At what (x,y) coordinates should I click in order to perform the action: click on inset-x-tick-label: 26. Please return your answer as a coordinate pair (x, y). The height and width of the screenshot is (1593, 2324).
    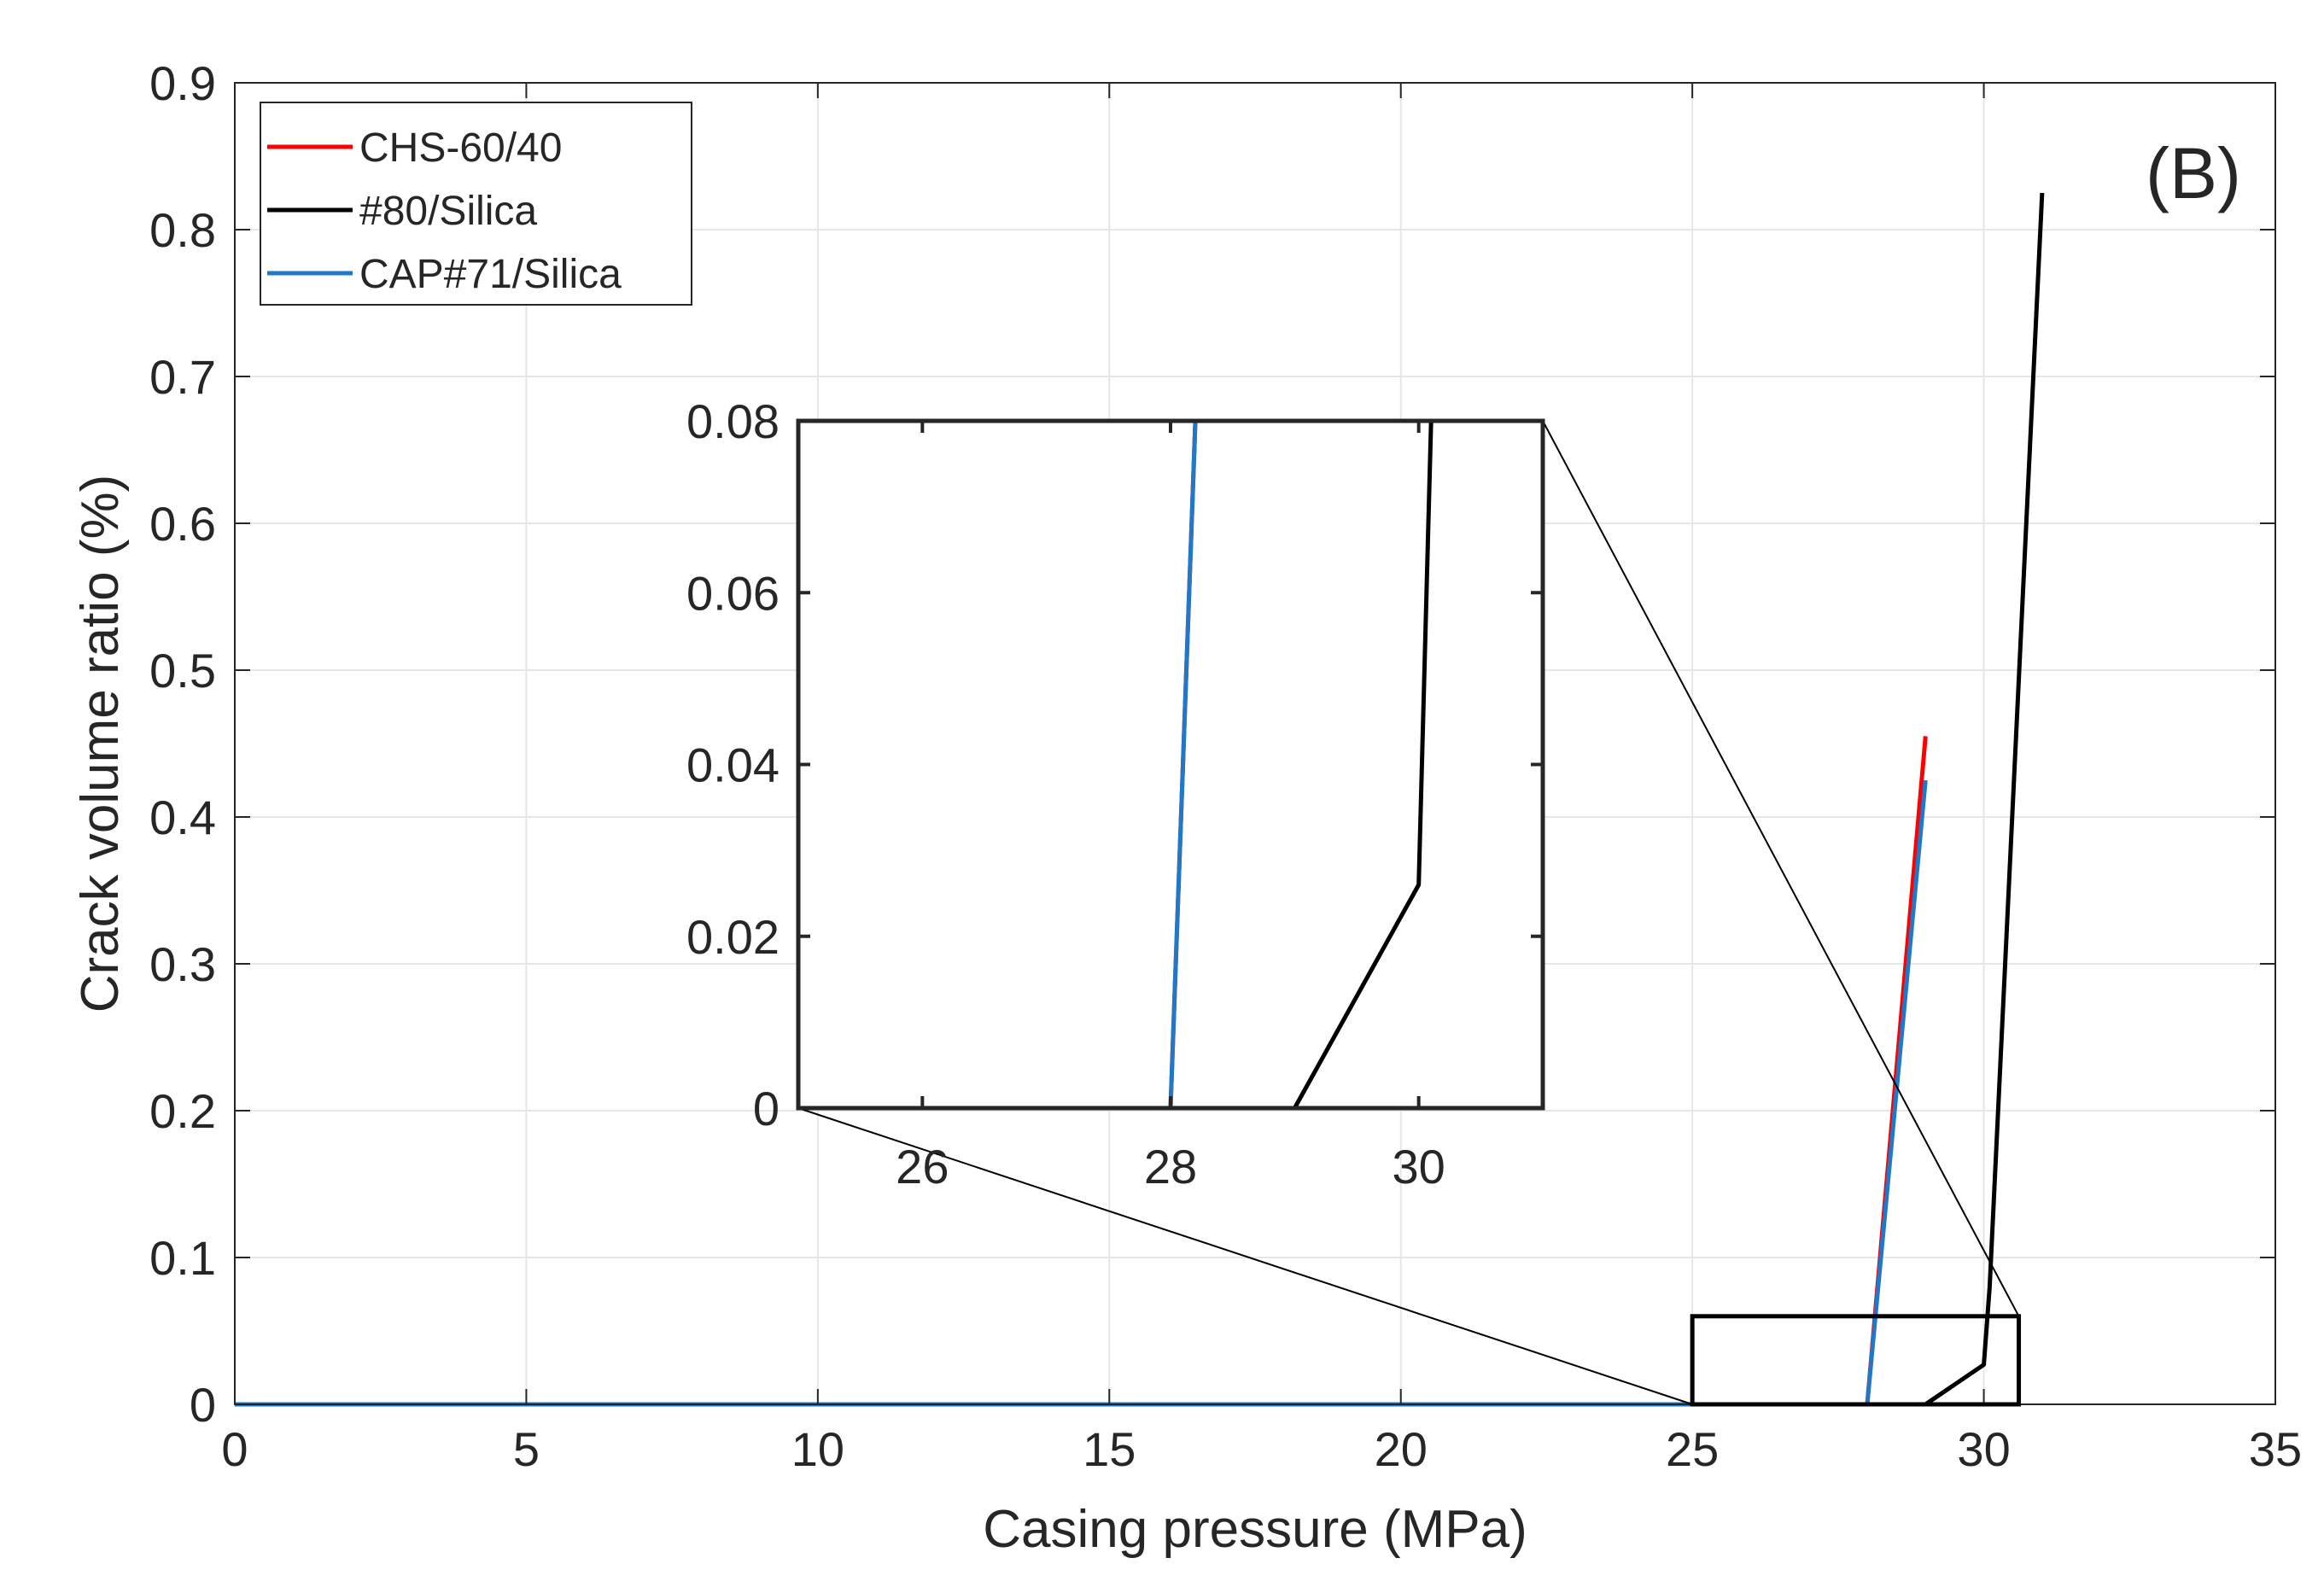
    Looking at the image, I should click on (922, 1166).